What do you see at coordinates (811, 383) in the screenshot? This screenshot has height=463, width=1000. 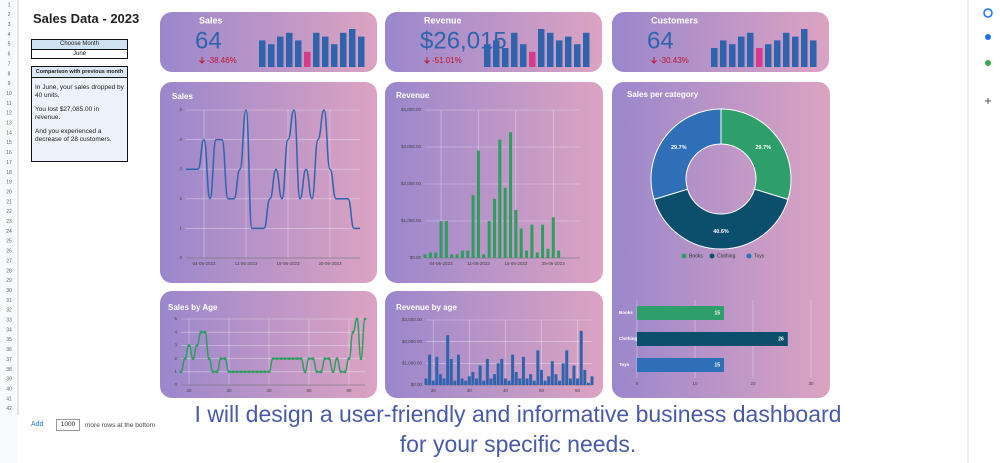 I see `x-tick-label: 30` at bounding box center [811, 383].